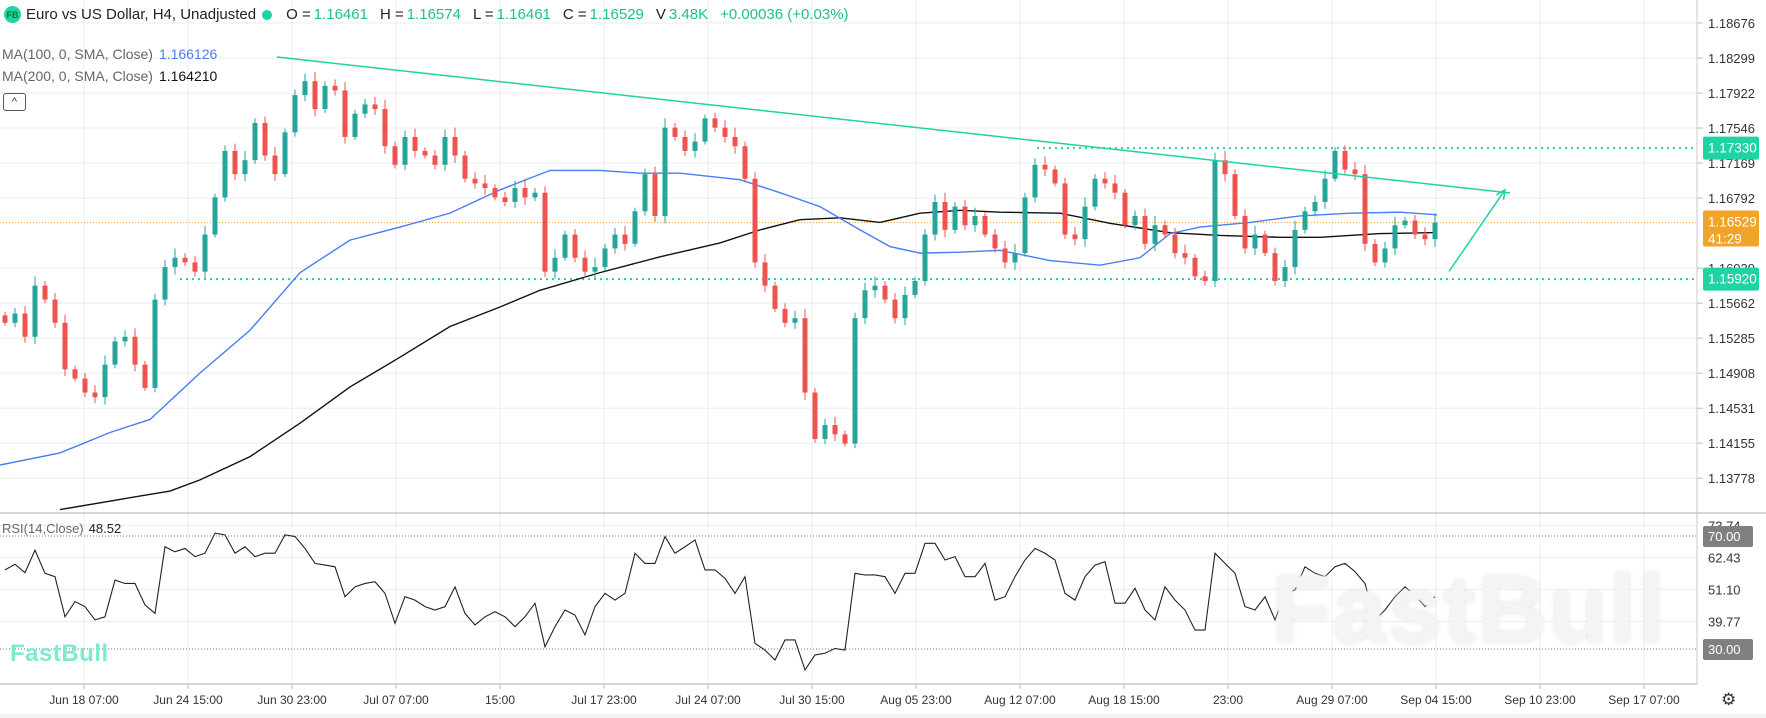 This screenshot has width=1766, height=718. I want to click on time-tick-label: Jul 30 15:00, so click(812, 700).